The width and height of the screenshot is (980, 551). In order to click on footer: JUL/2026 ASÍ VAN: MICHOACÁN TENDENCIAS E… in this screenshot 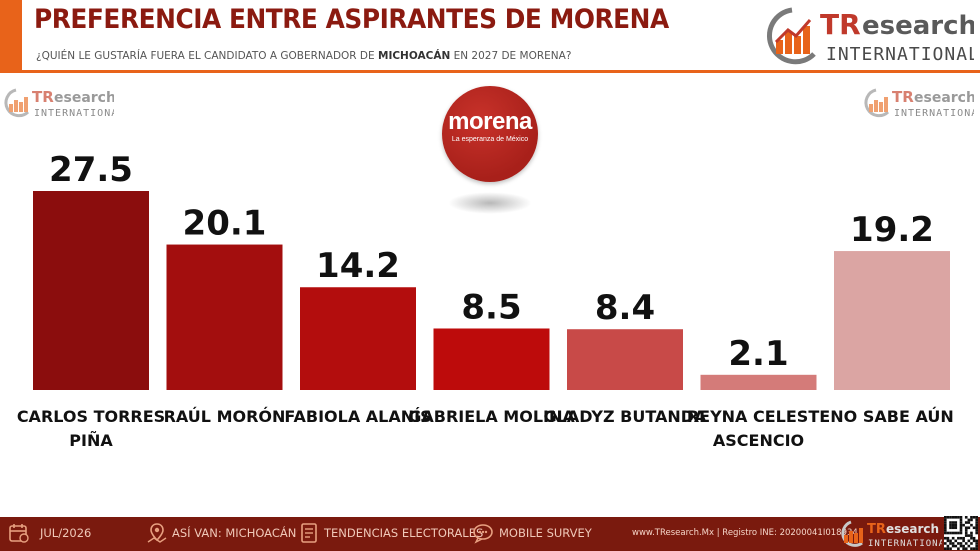, I will do `click(490, 534)`.